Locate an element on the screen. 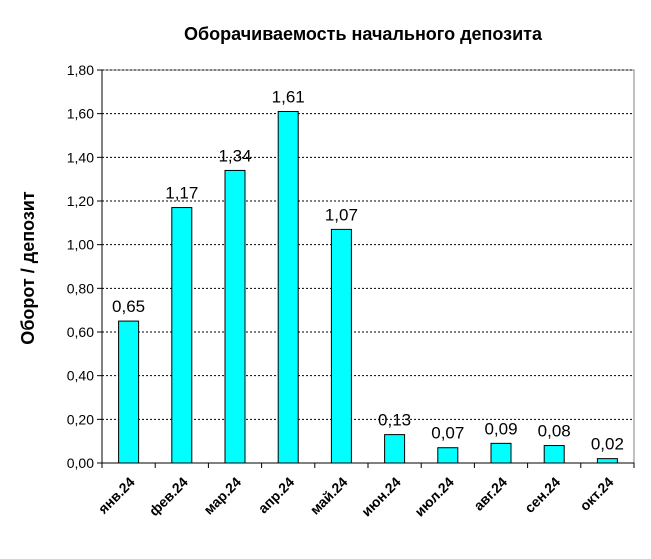 The image size is (651, 559). x-tick-label: сен.24 is located at coordinates (542, 495).